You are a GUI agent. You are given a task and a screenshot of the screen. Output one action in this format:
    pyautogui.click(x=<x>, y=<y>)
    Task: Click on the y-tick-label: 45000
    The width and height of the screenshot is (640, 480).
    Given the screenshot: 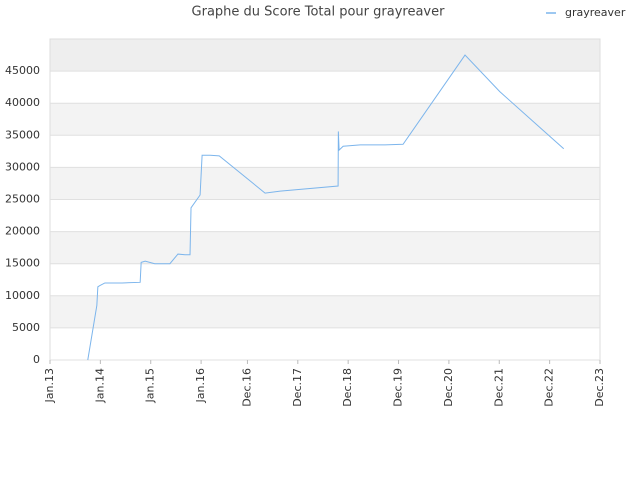 What is the action you would take?
    pyautogui.click(x=22, y=70)
    